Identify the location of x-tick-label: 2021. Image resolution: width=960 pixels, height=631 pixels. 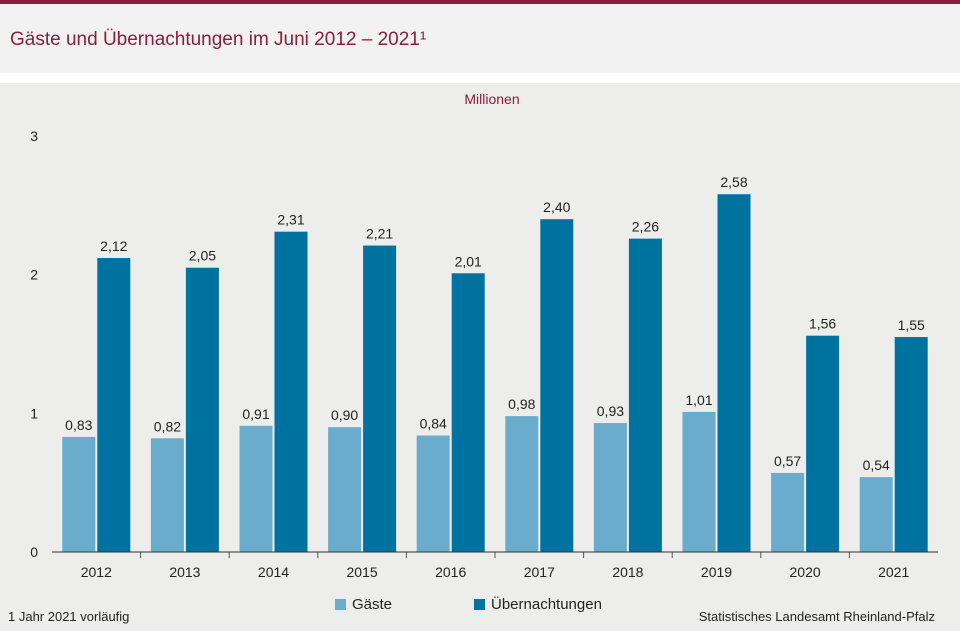
(893, 572).